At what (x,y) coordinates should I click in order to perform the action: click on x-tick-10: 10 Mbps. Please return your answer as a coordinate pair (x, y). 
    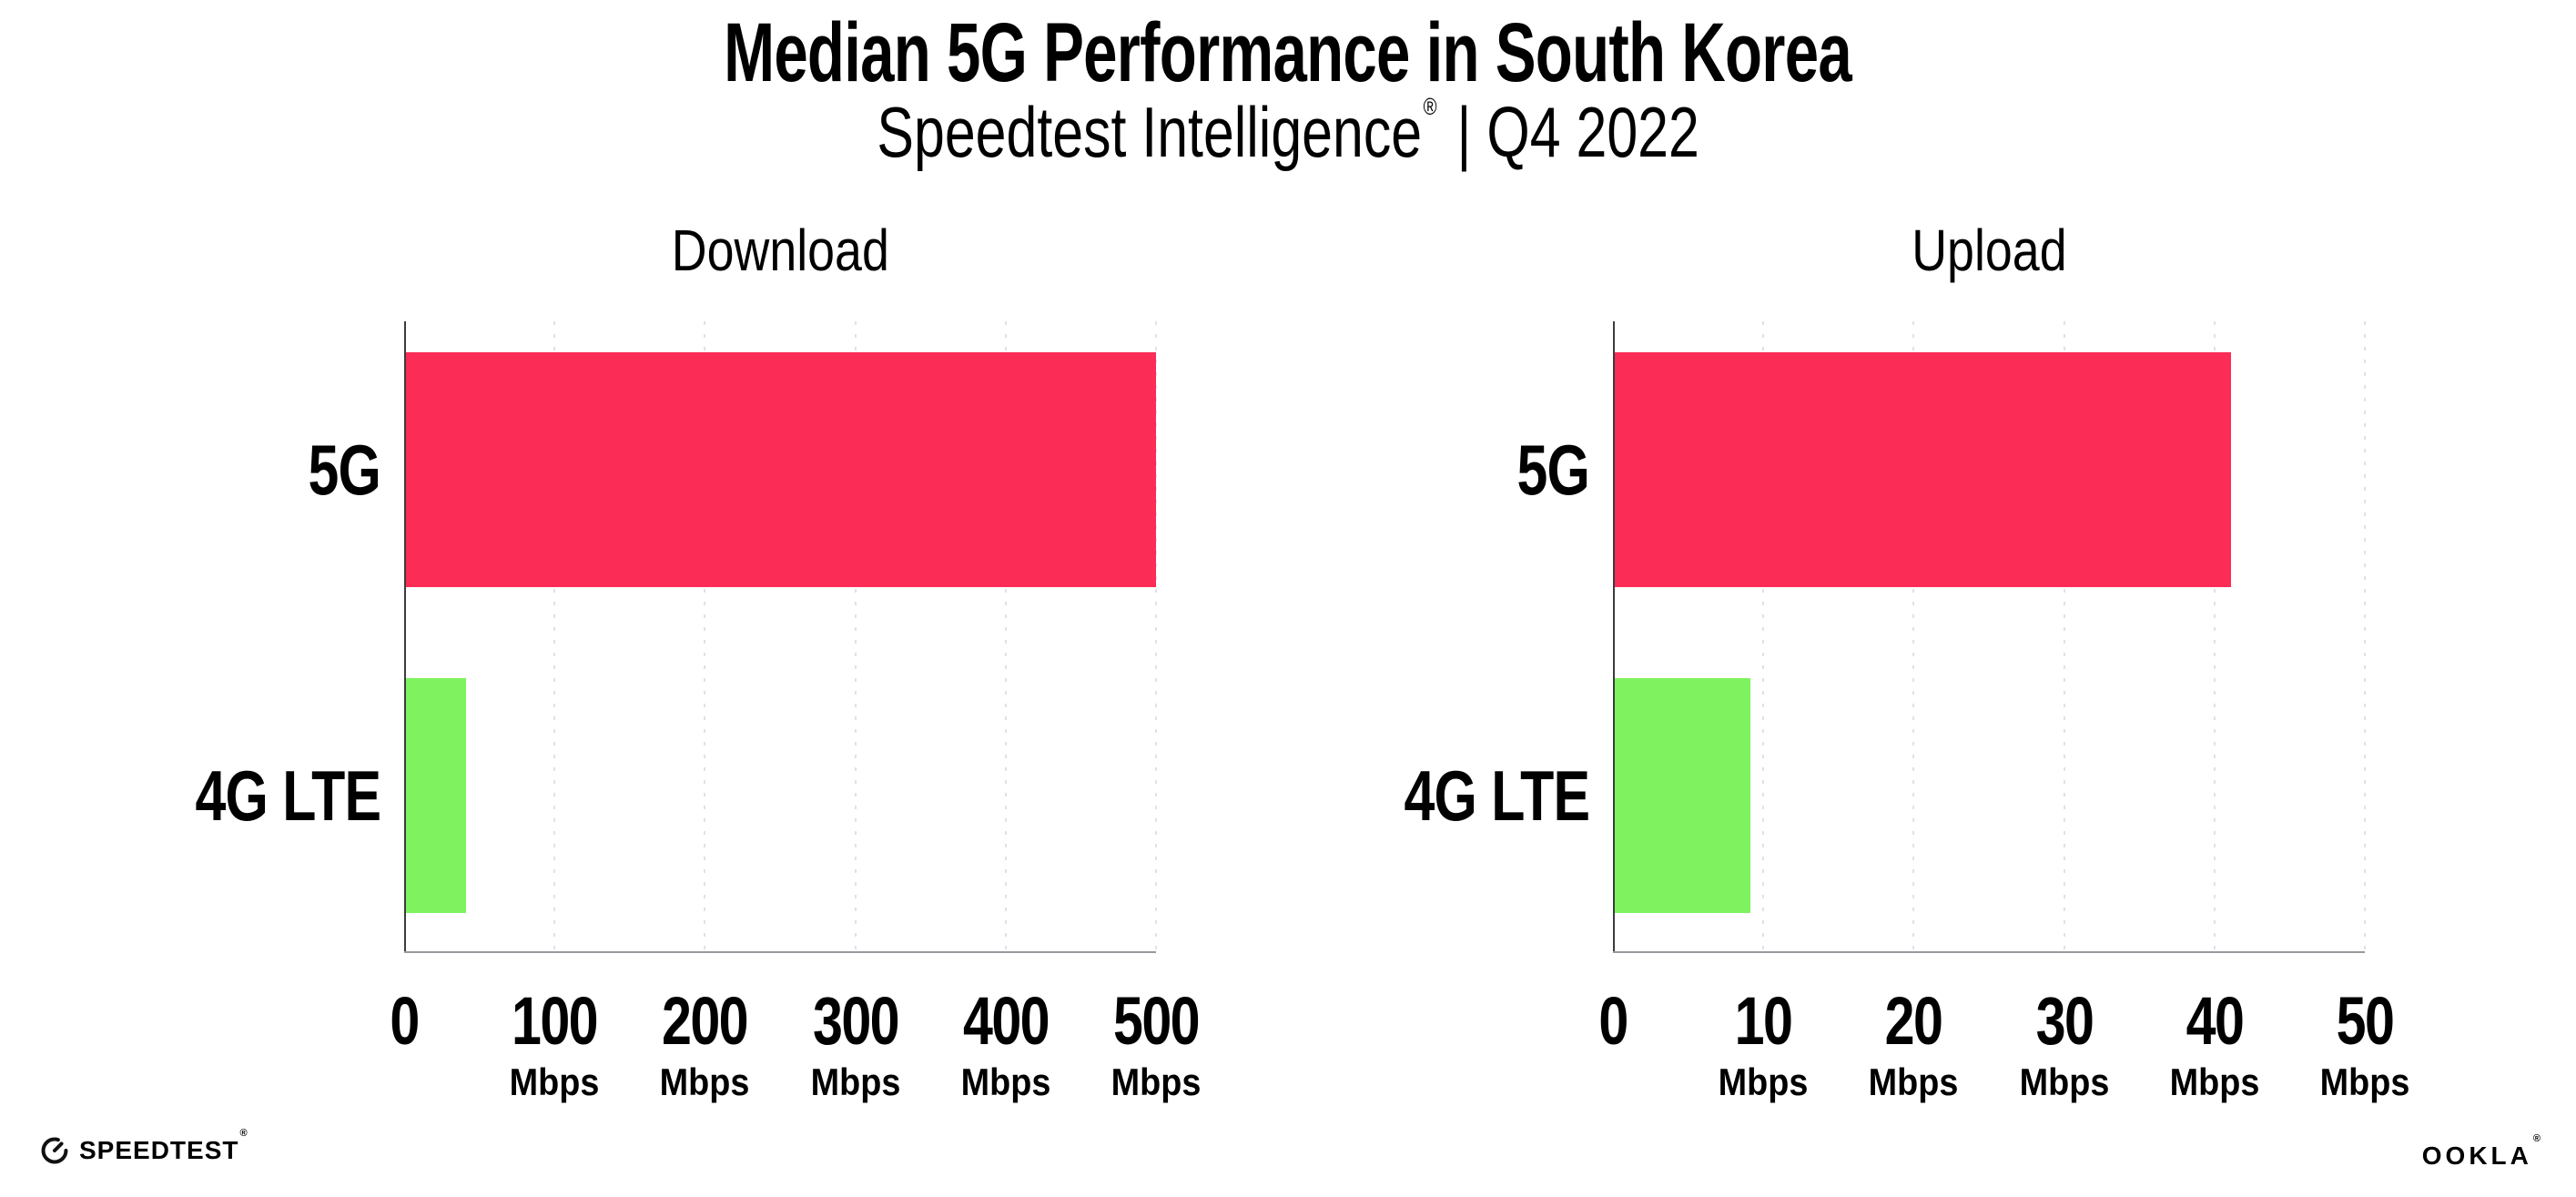
    Looking at the image, I should click on (1763, 1045).